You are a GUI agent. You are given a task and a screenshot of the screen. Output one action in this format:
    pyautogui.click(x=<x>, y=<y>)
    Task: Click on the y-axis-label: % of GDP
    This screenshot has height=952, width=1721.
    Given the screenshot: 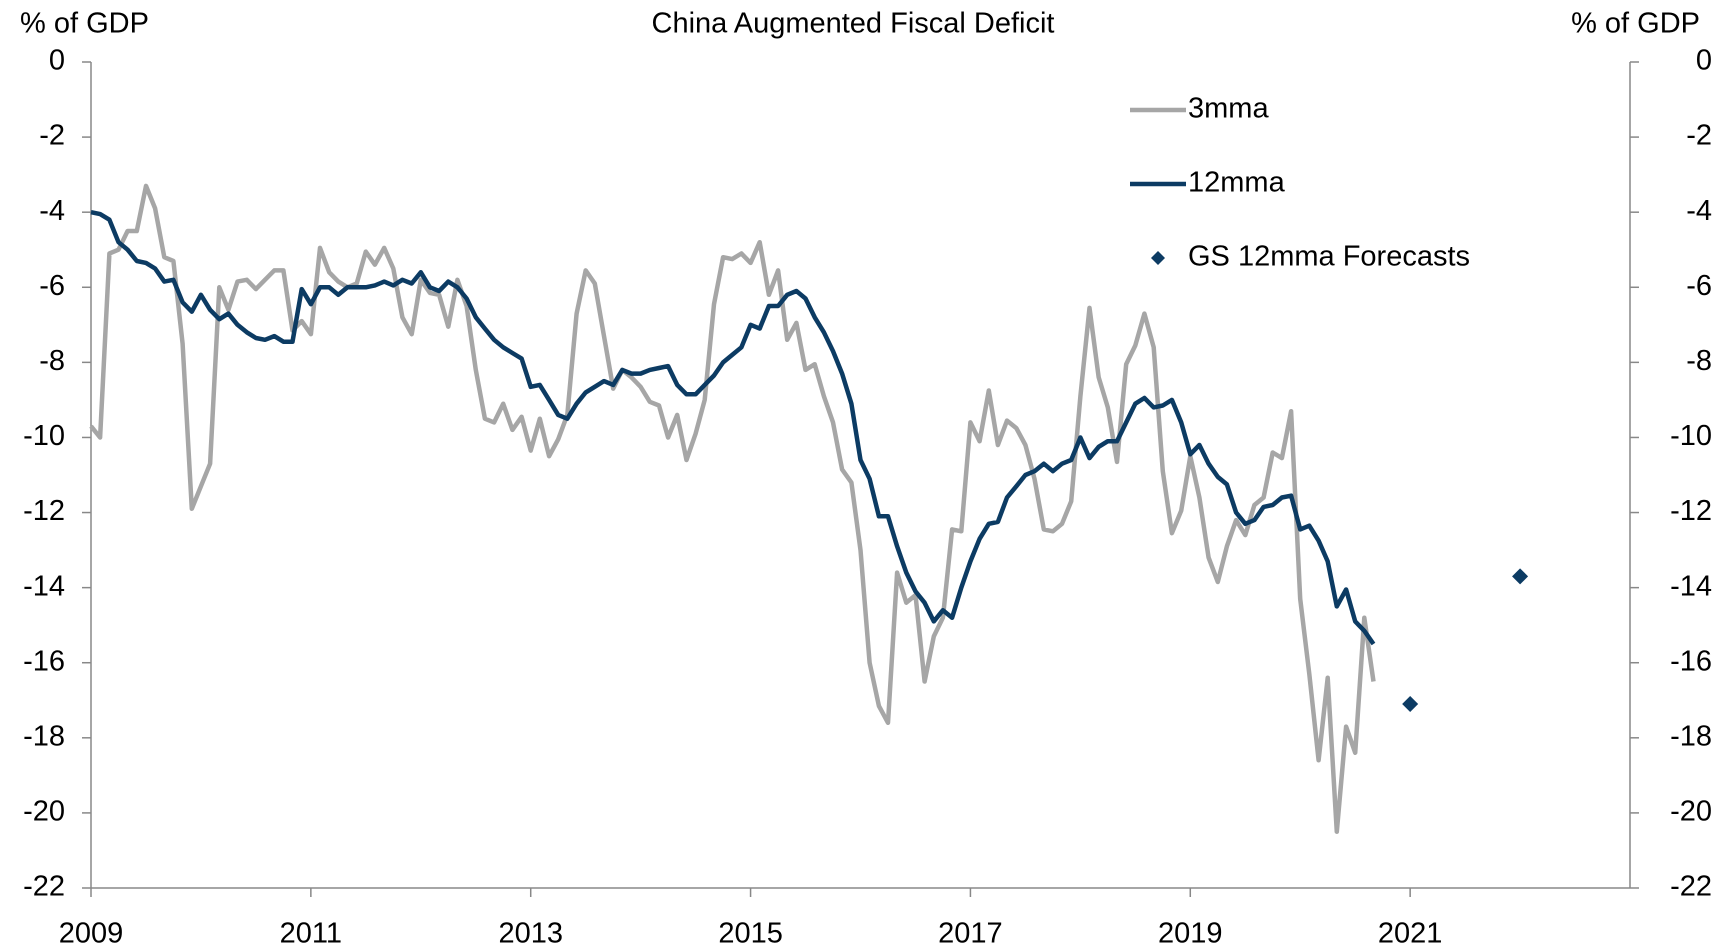 What is the action you would take?
    pyautogui.click(x=84, y=24)
    